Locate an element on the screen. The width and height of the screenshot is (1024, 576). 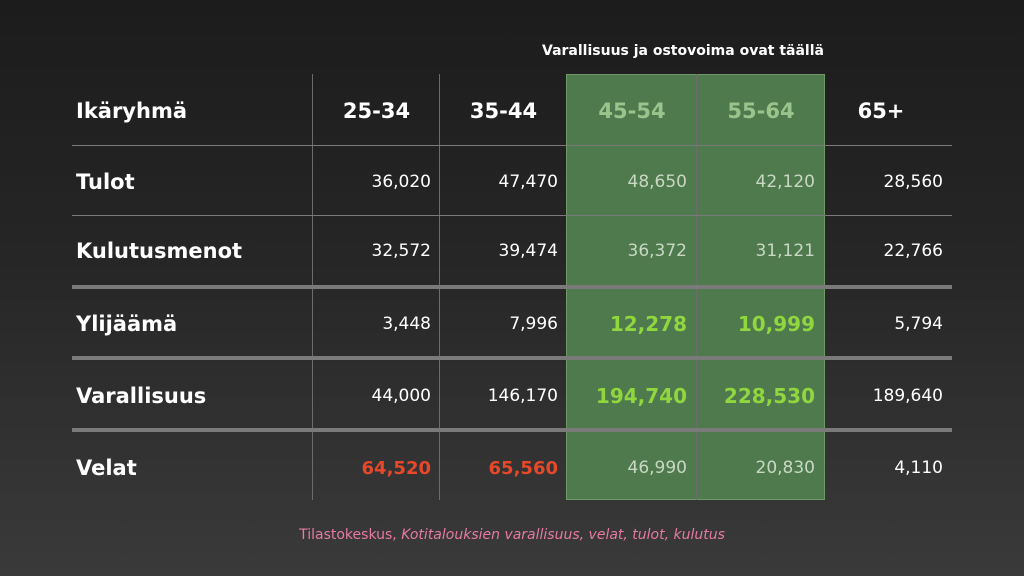
table-cell: 7,996 is located at coordinates (533, 324).